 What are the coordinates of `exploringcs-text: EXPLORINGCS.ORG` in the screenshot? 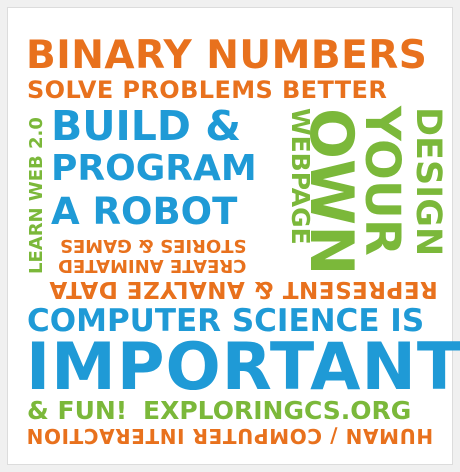 It's located at (277, 410).